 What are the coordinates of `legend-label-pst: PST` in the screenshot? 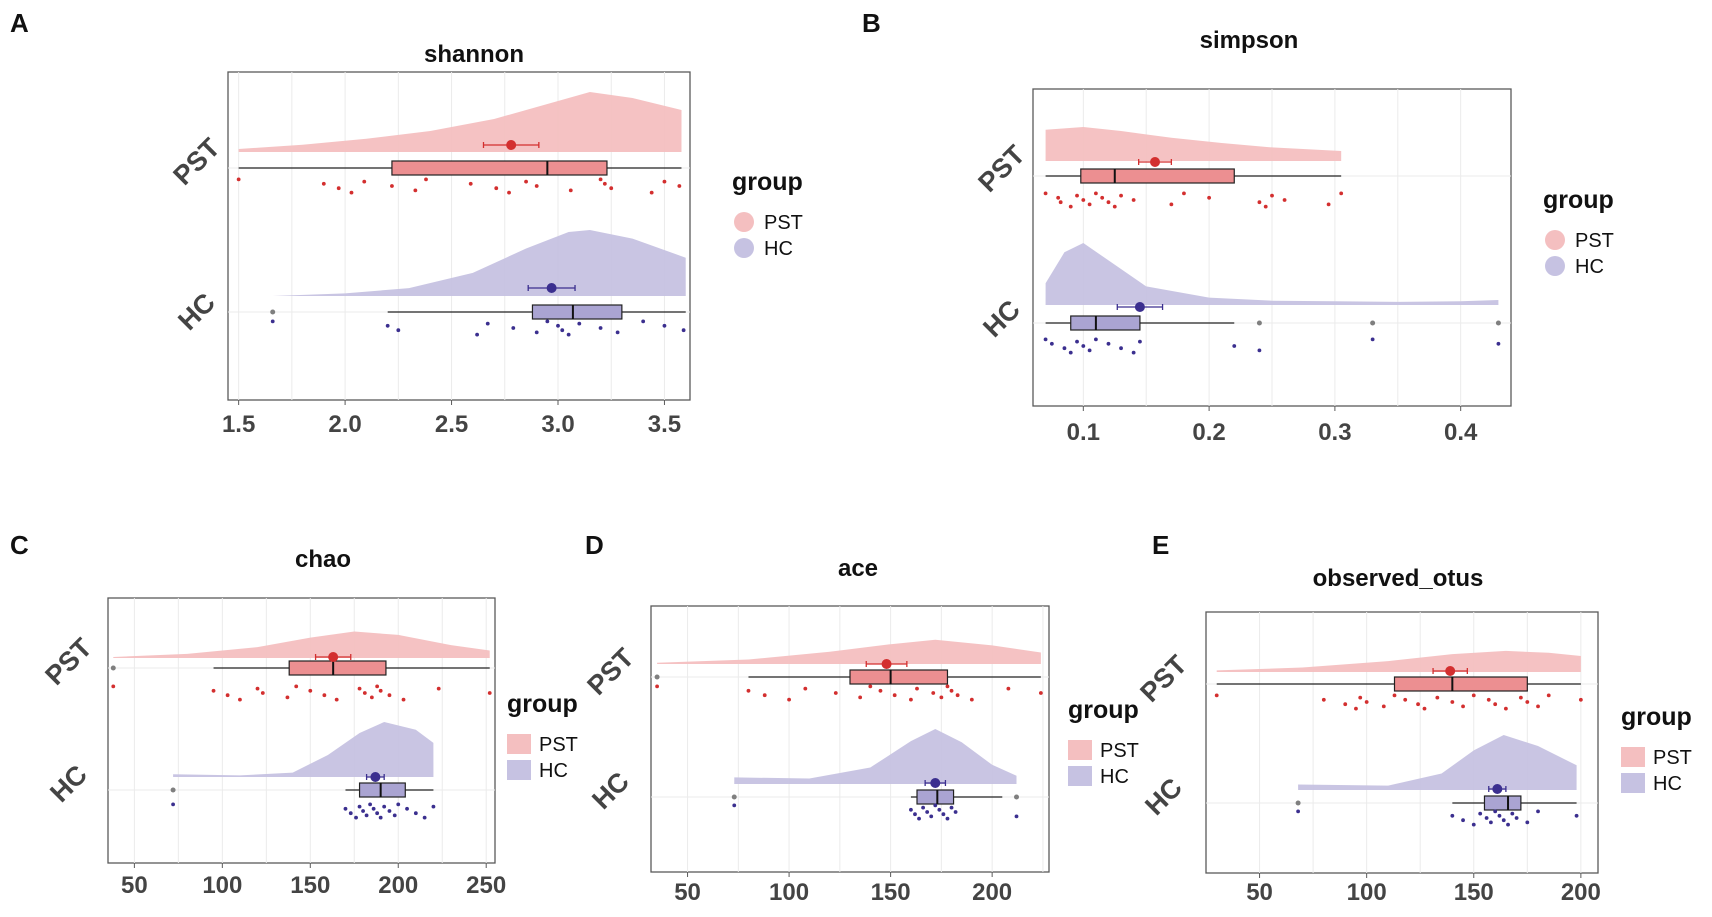 It's located at (783, 223).